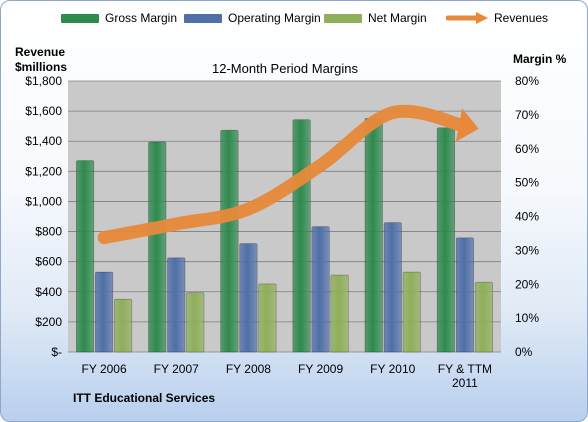 The image size is (588, 422). I want to click on category-label: FY 2007, so click(176, 369).